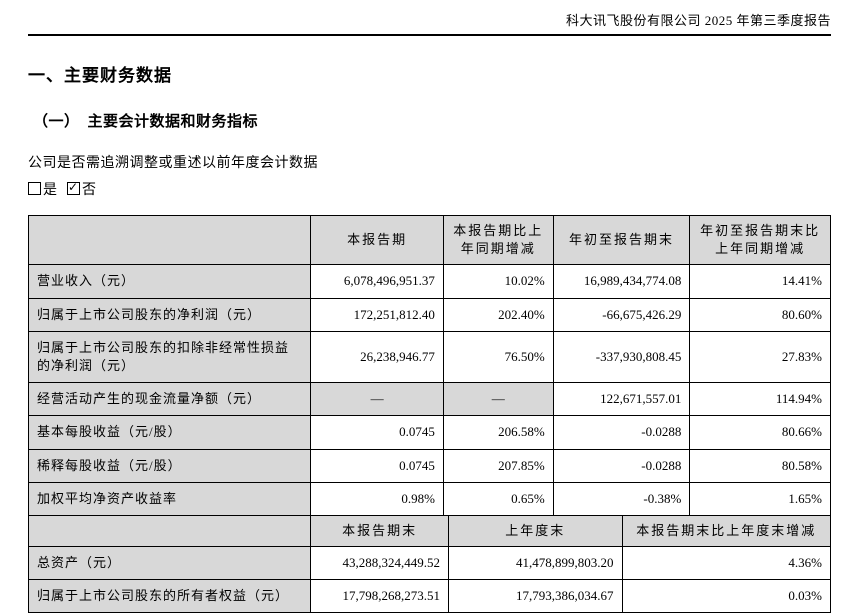  Describe the element at coordinates (760, 399) in the screenshot. I see `value-cell: 114.94%` at that location.